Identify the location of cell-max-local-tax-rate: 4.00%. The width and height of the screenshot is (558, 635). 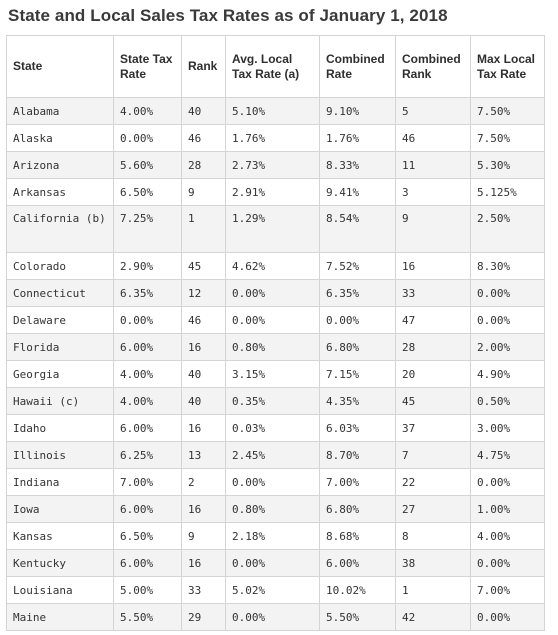
(507, 536).